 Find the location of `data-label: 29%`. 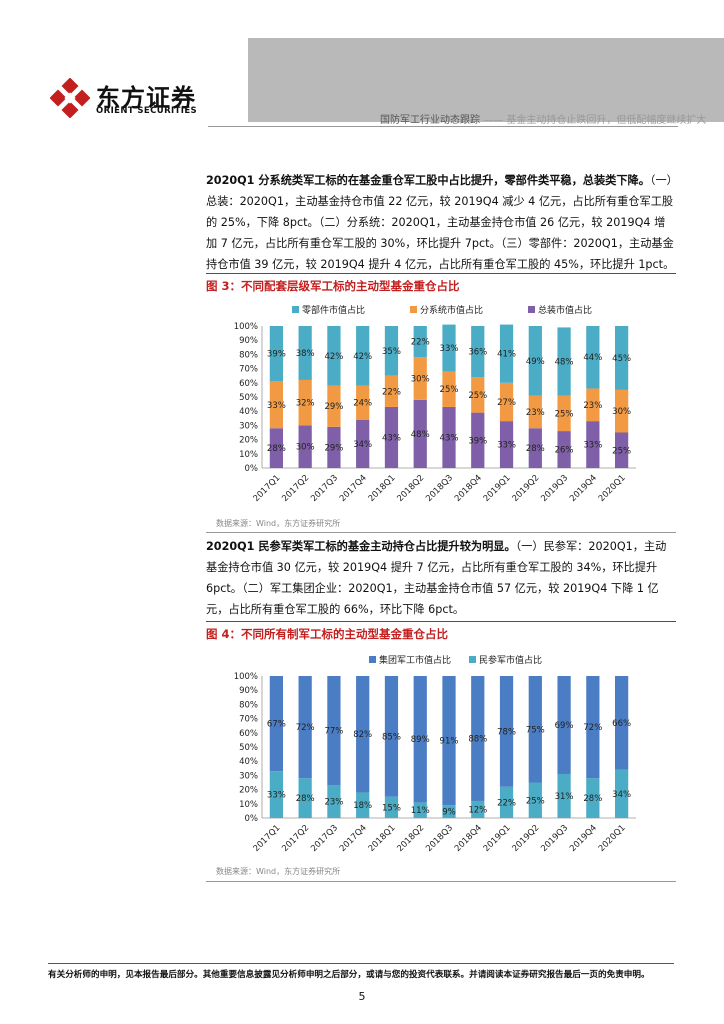

data-label: 29% is located at coordinates (333, 448).